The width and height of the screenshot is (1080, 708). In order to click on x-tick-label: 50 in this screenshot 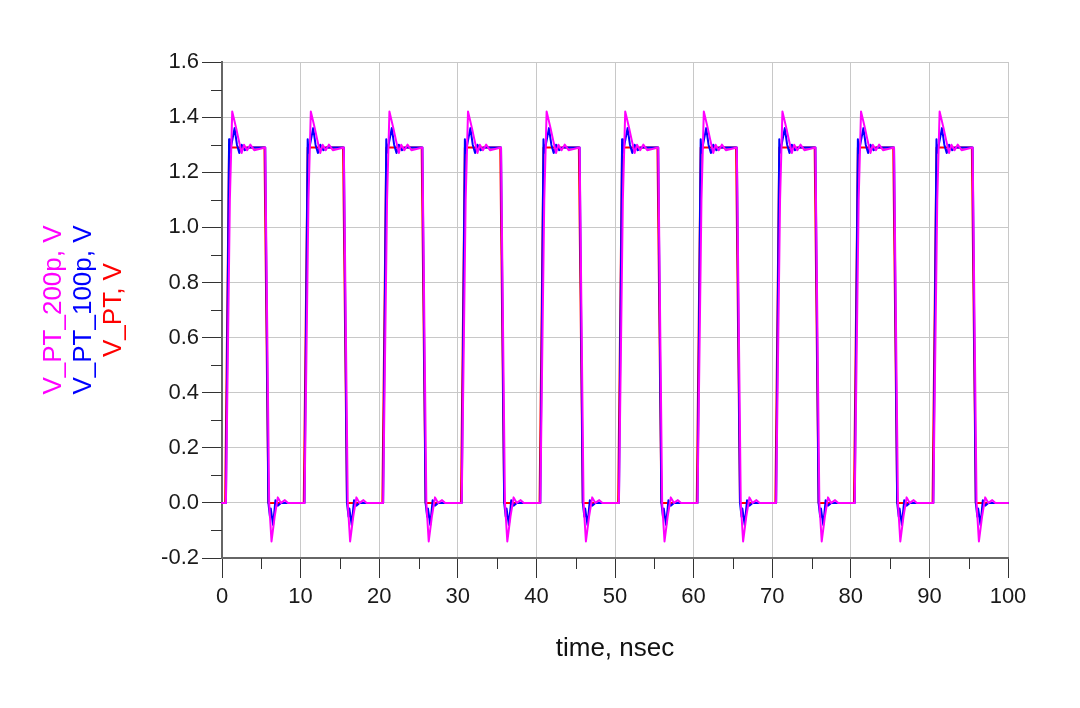, I will do `click(615, 596)`.